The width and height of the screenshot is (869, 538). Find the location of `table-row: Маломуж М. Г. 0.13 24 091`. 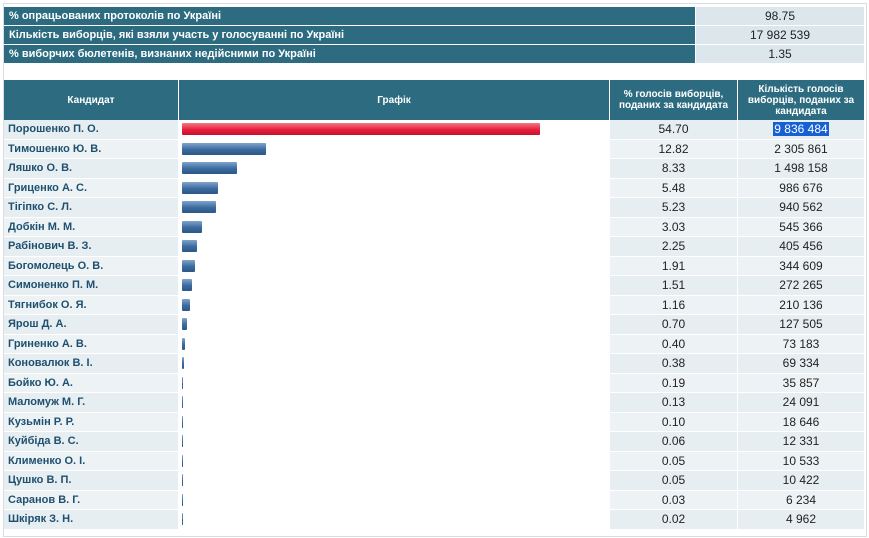

table-row: Маломуж М. Г. 0.13 24 091 is located at coordinates (434, 403).